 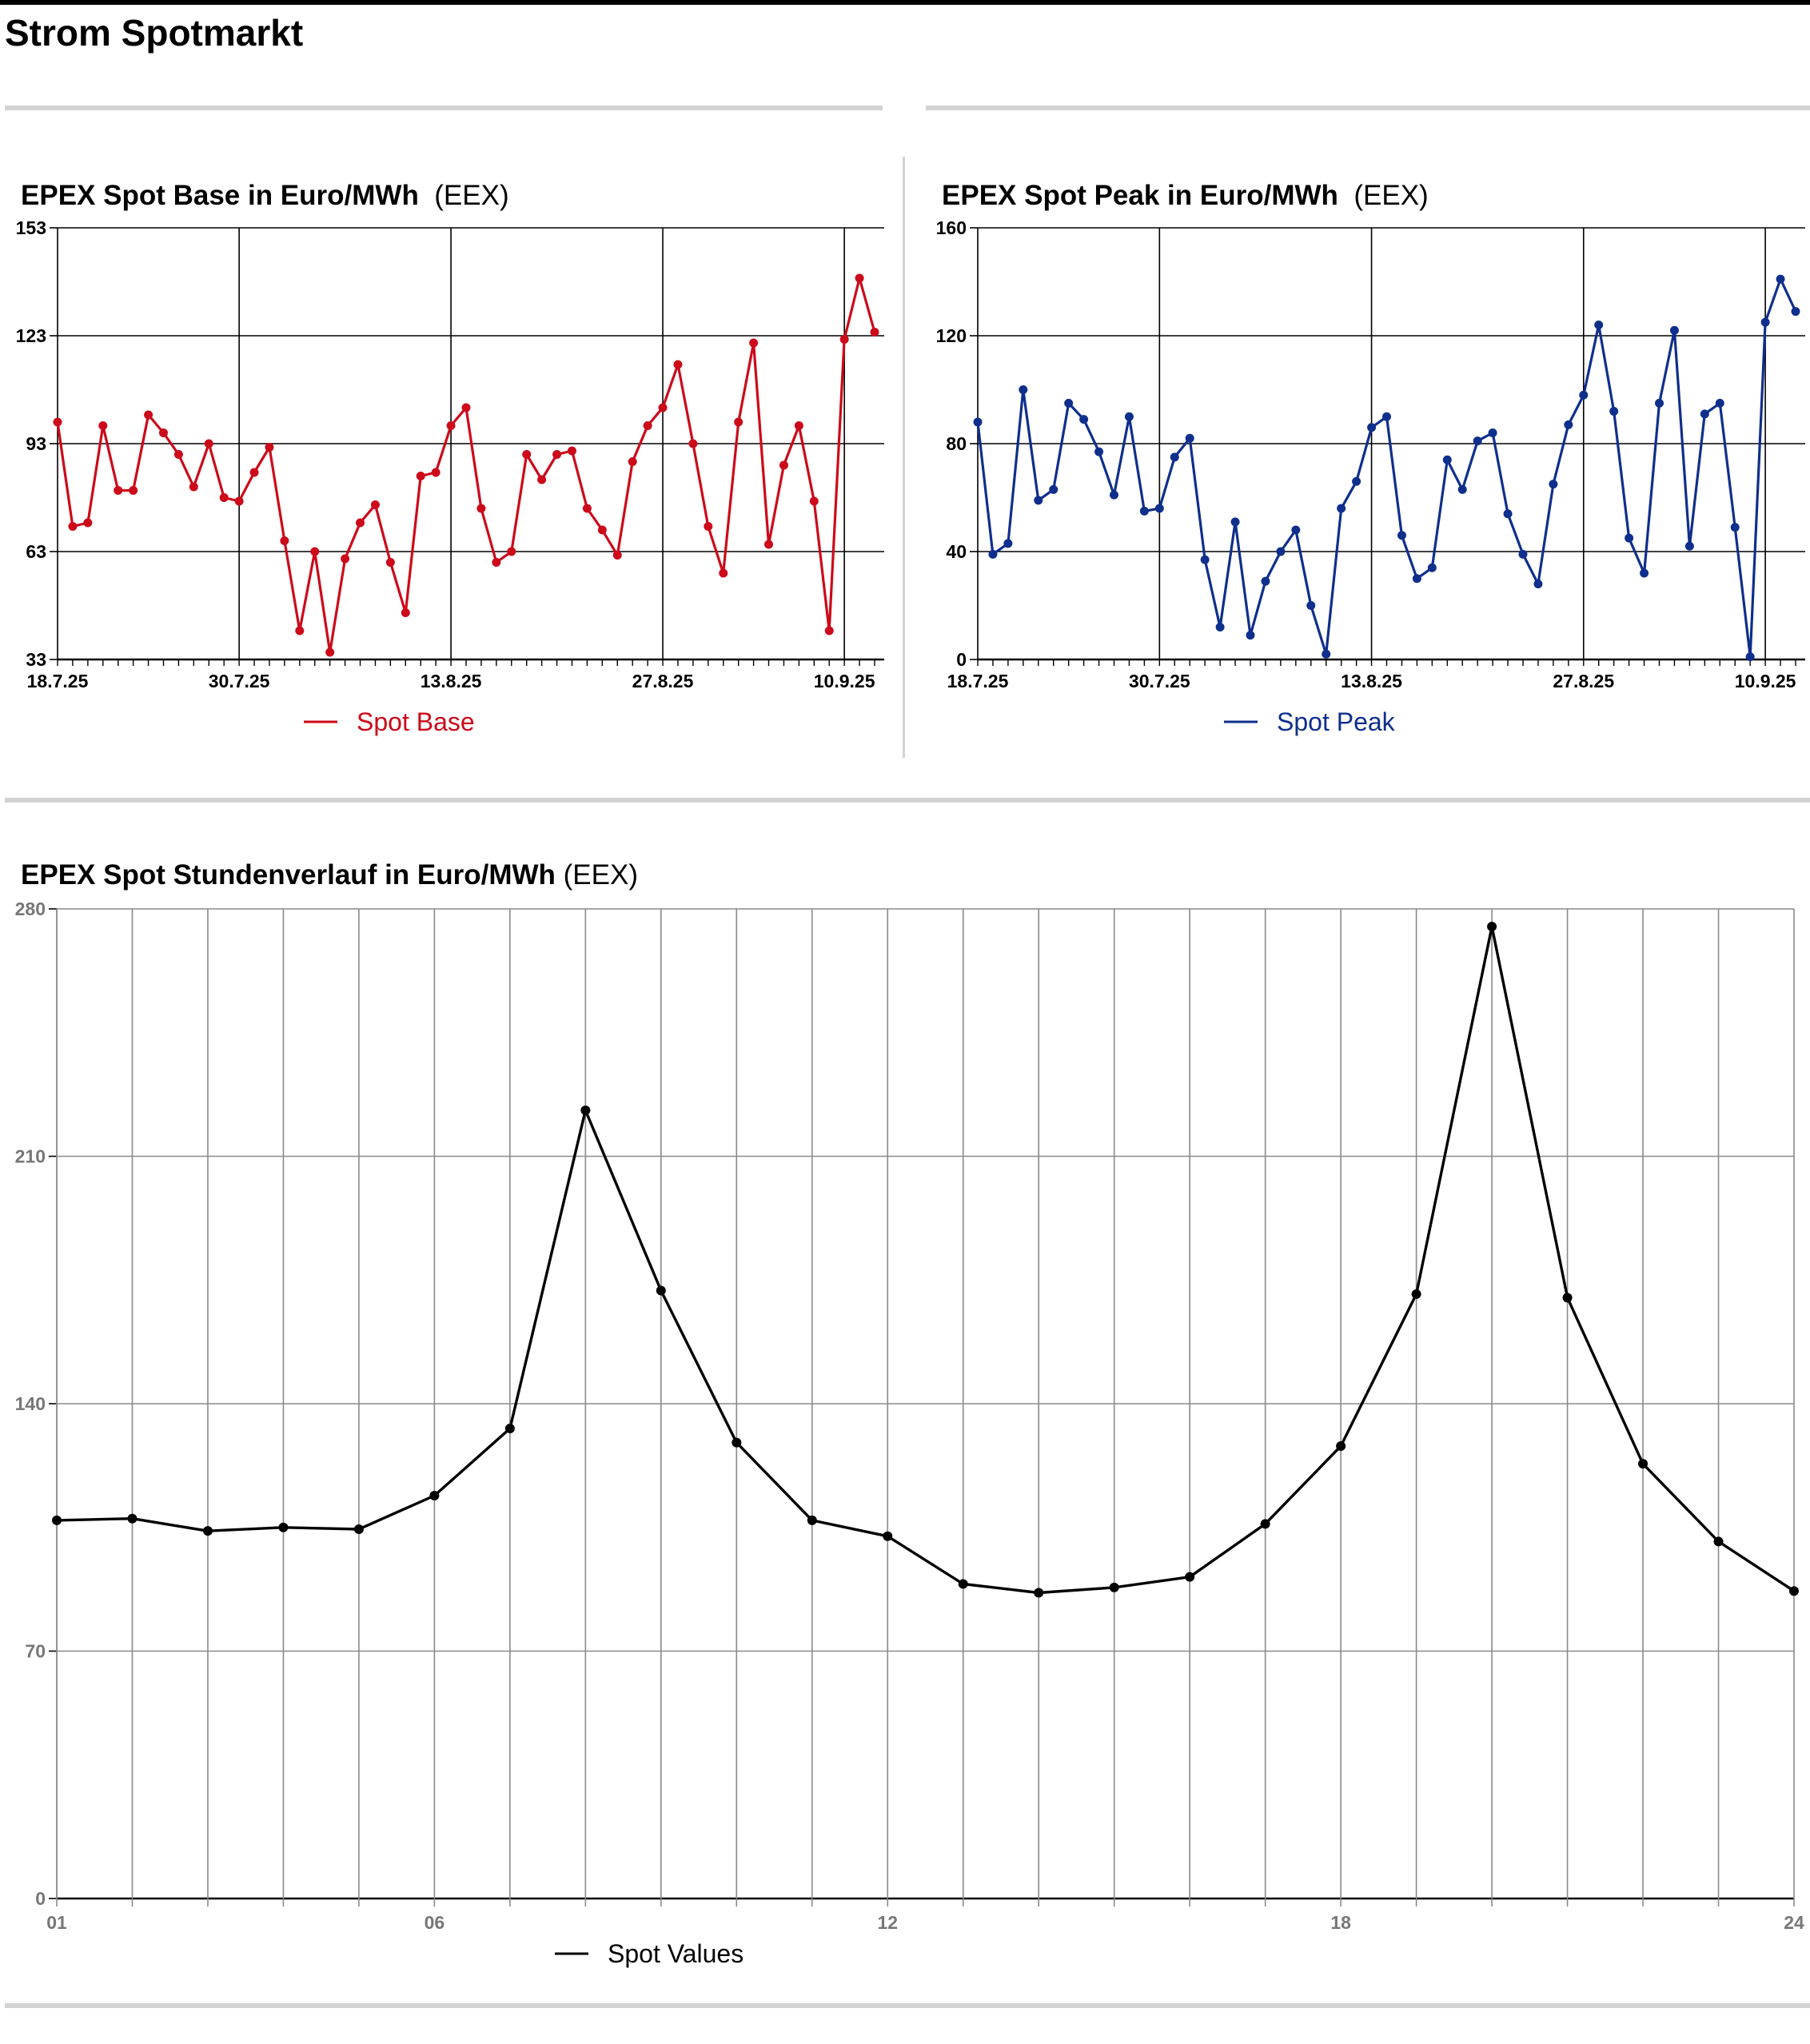 What do you see at coordinates (887, 1922) in the screenshot?
I see `hourly-xtick-label: 12` at bounding box center [887, 1922].